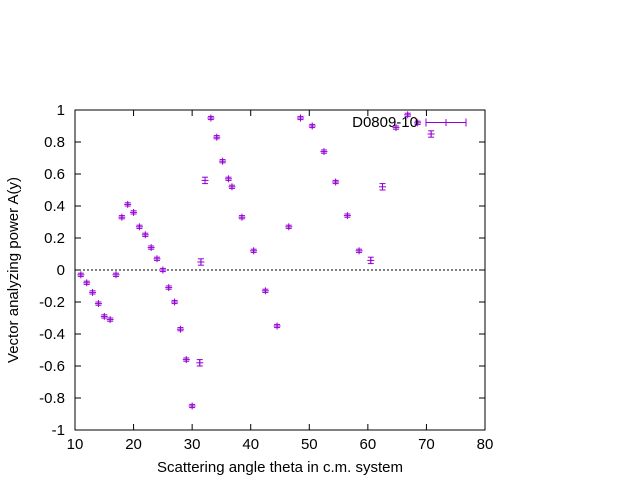  What do you see at coordinates (368, 444) in the screenshot?
I see `x-tick-label: 60` at bounding box center [368, 444].